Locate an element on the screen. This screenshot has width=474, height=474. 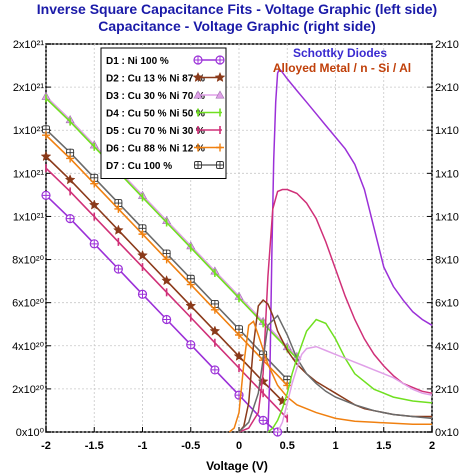
right-tick-label: 0x10 is located at coordinates (447, 433).